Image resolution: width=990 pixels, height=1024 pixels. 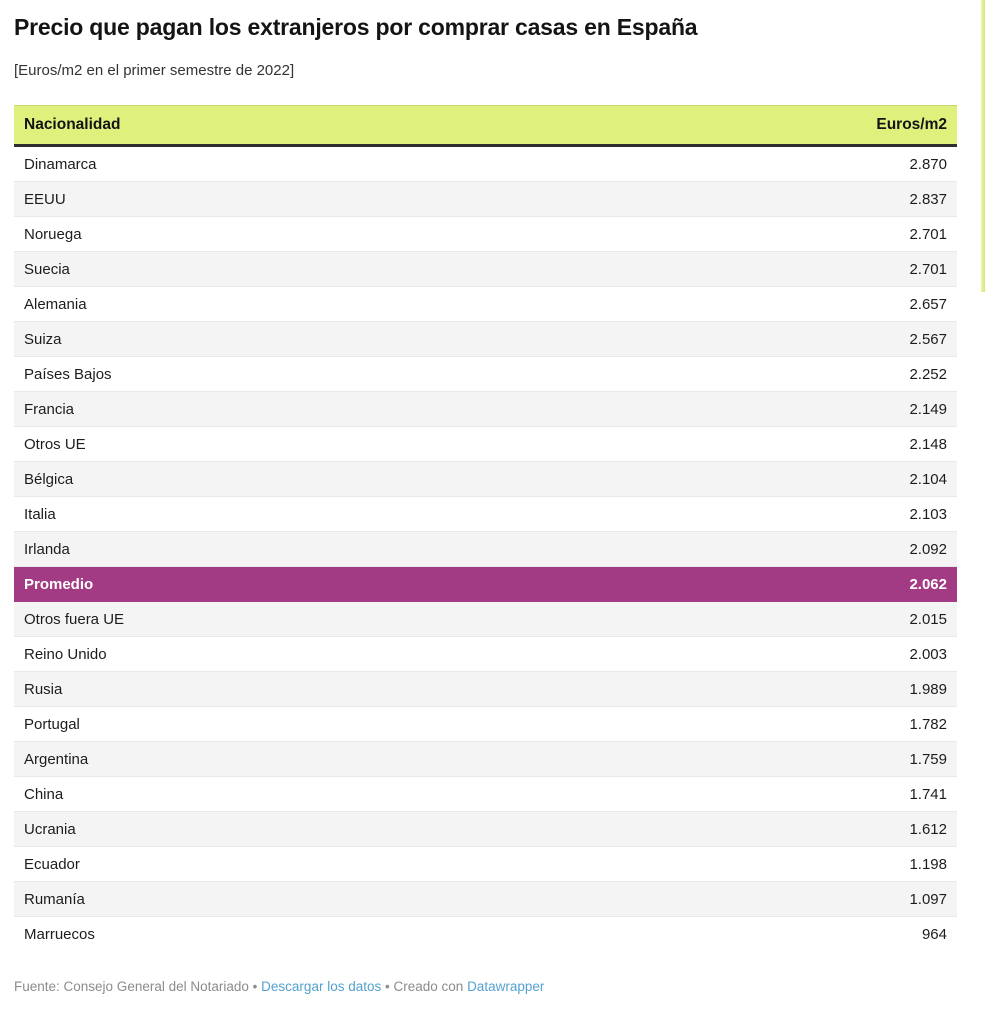 I want to click on row-label: Suiza, so click(x=43, y=339).